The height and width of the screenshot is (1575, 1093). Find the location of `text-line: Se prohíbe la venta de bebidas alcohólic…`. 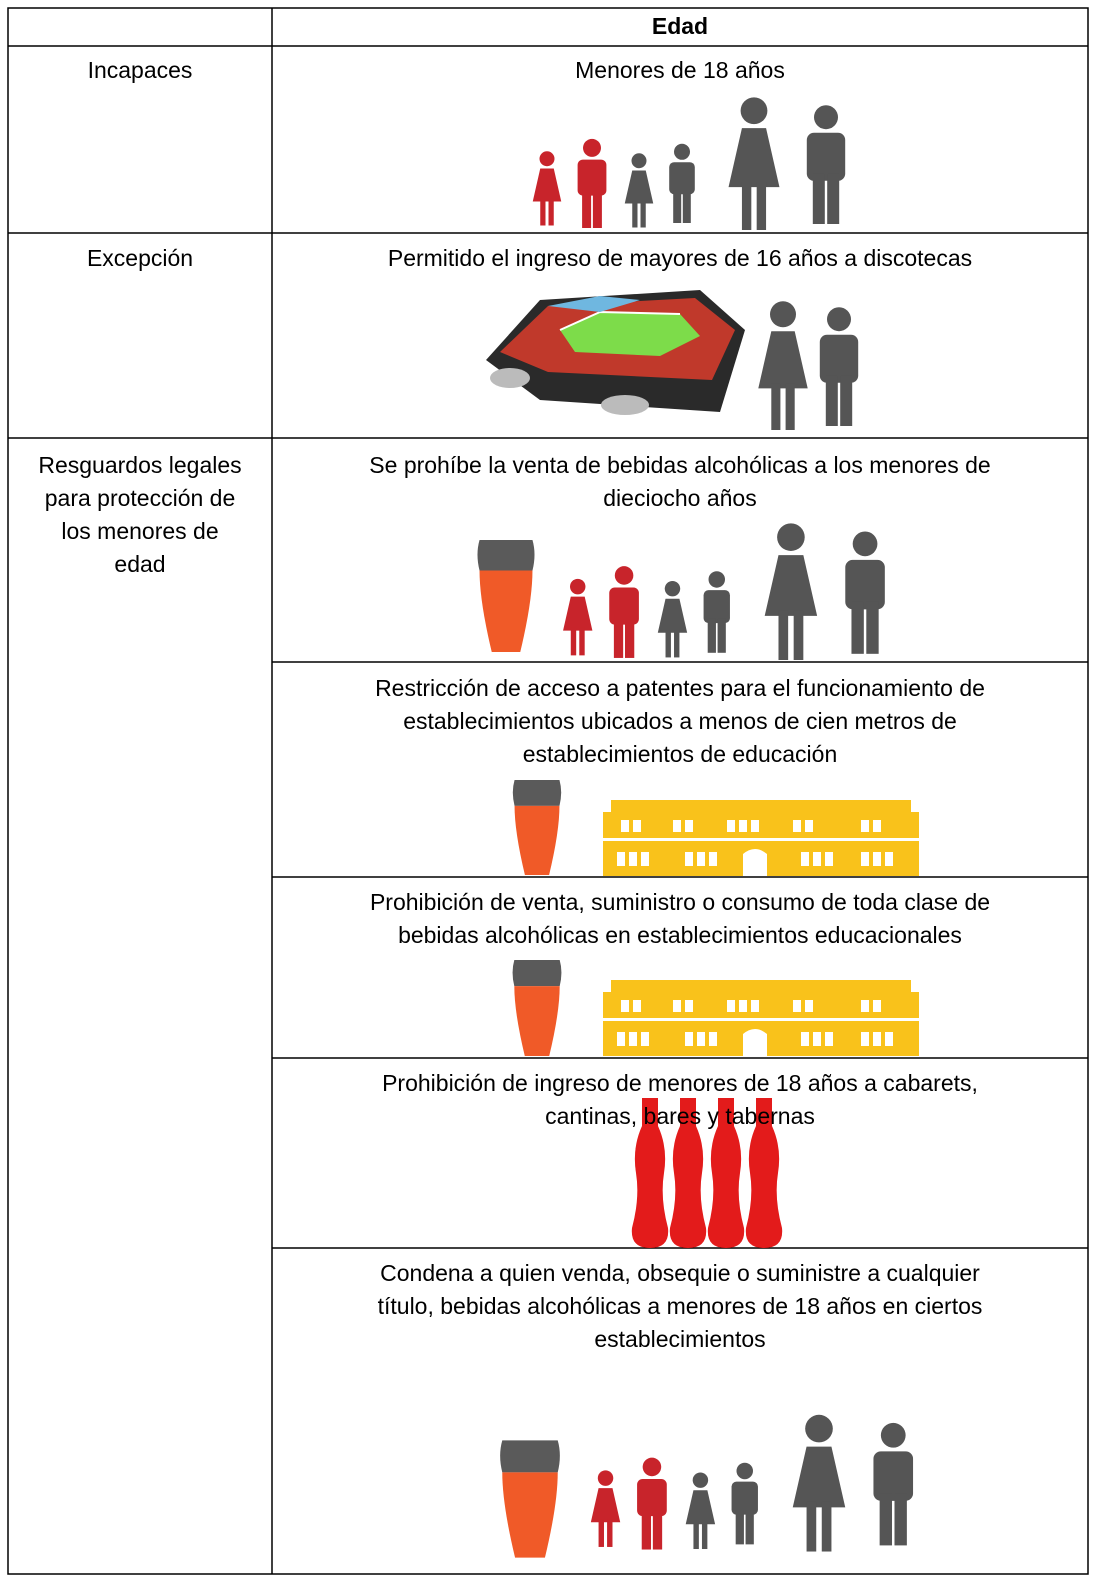

text-line: Se prohíbe la venta de bebidas alcohólic… is located at coordinates (680, 465).